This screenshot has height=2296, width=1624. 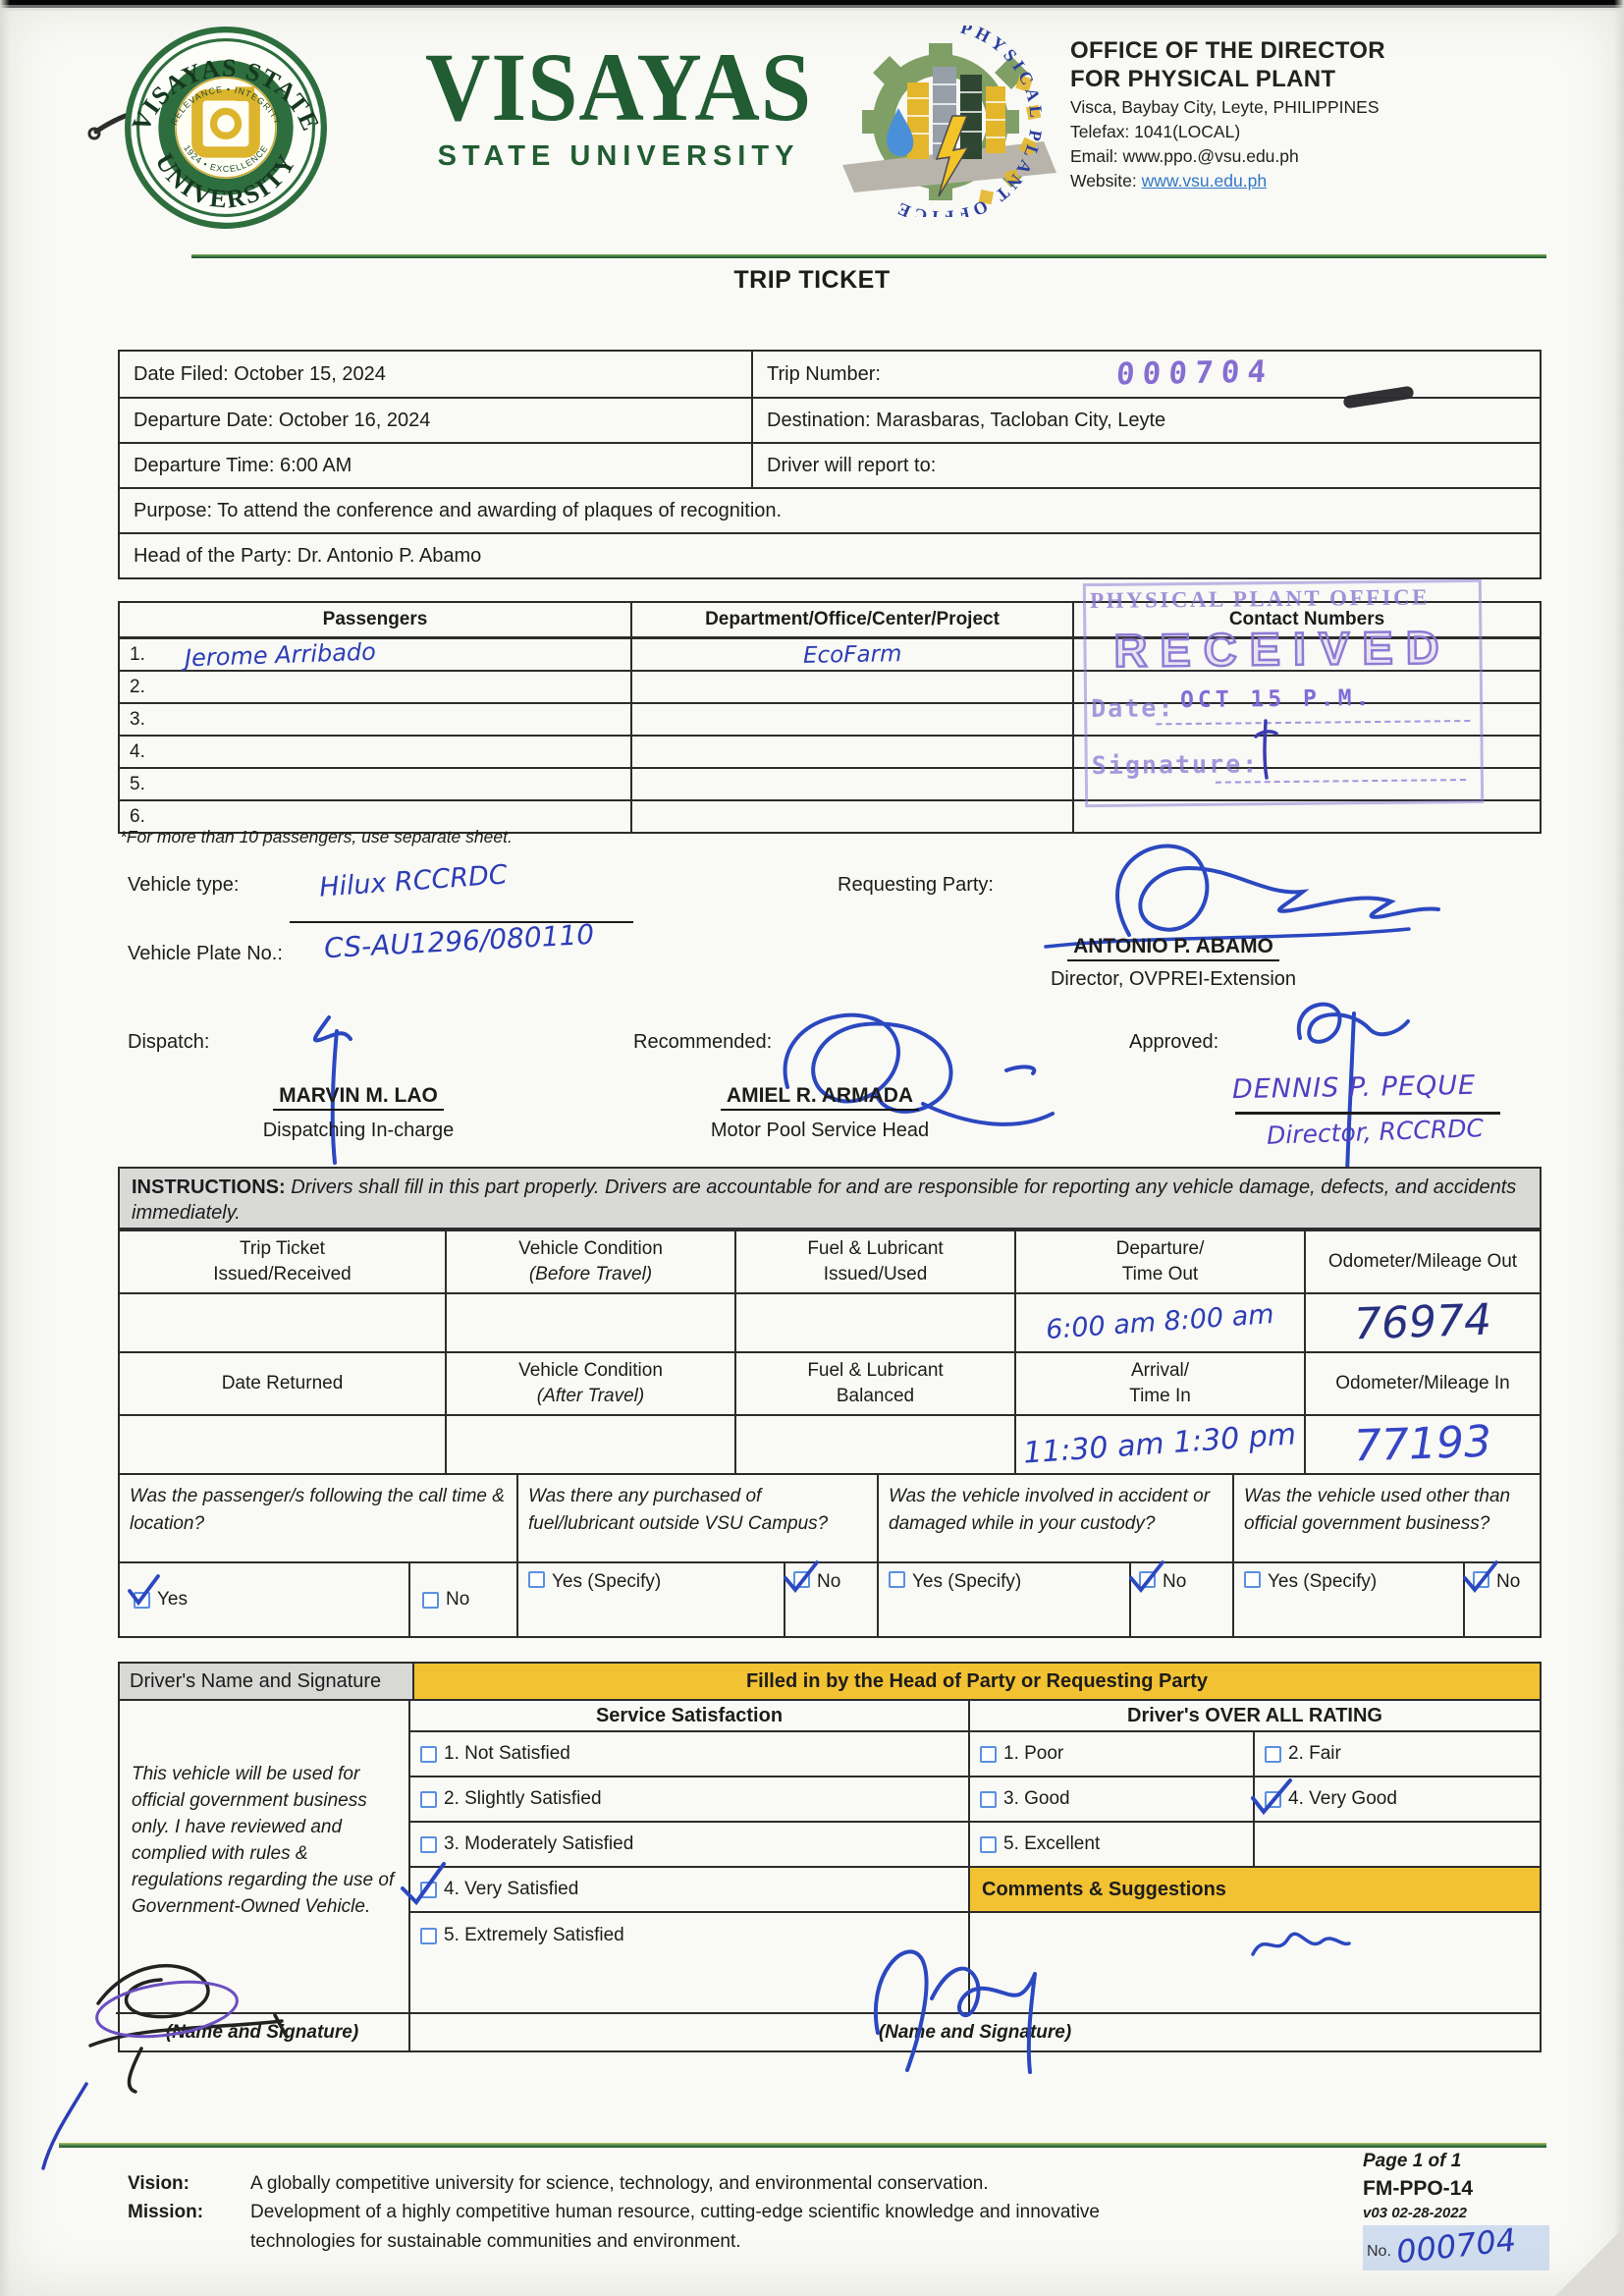 I want to click on q3-no-option: No, so click(x=1157, y=1598).